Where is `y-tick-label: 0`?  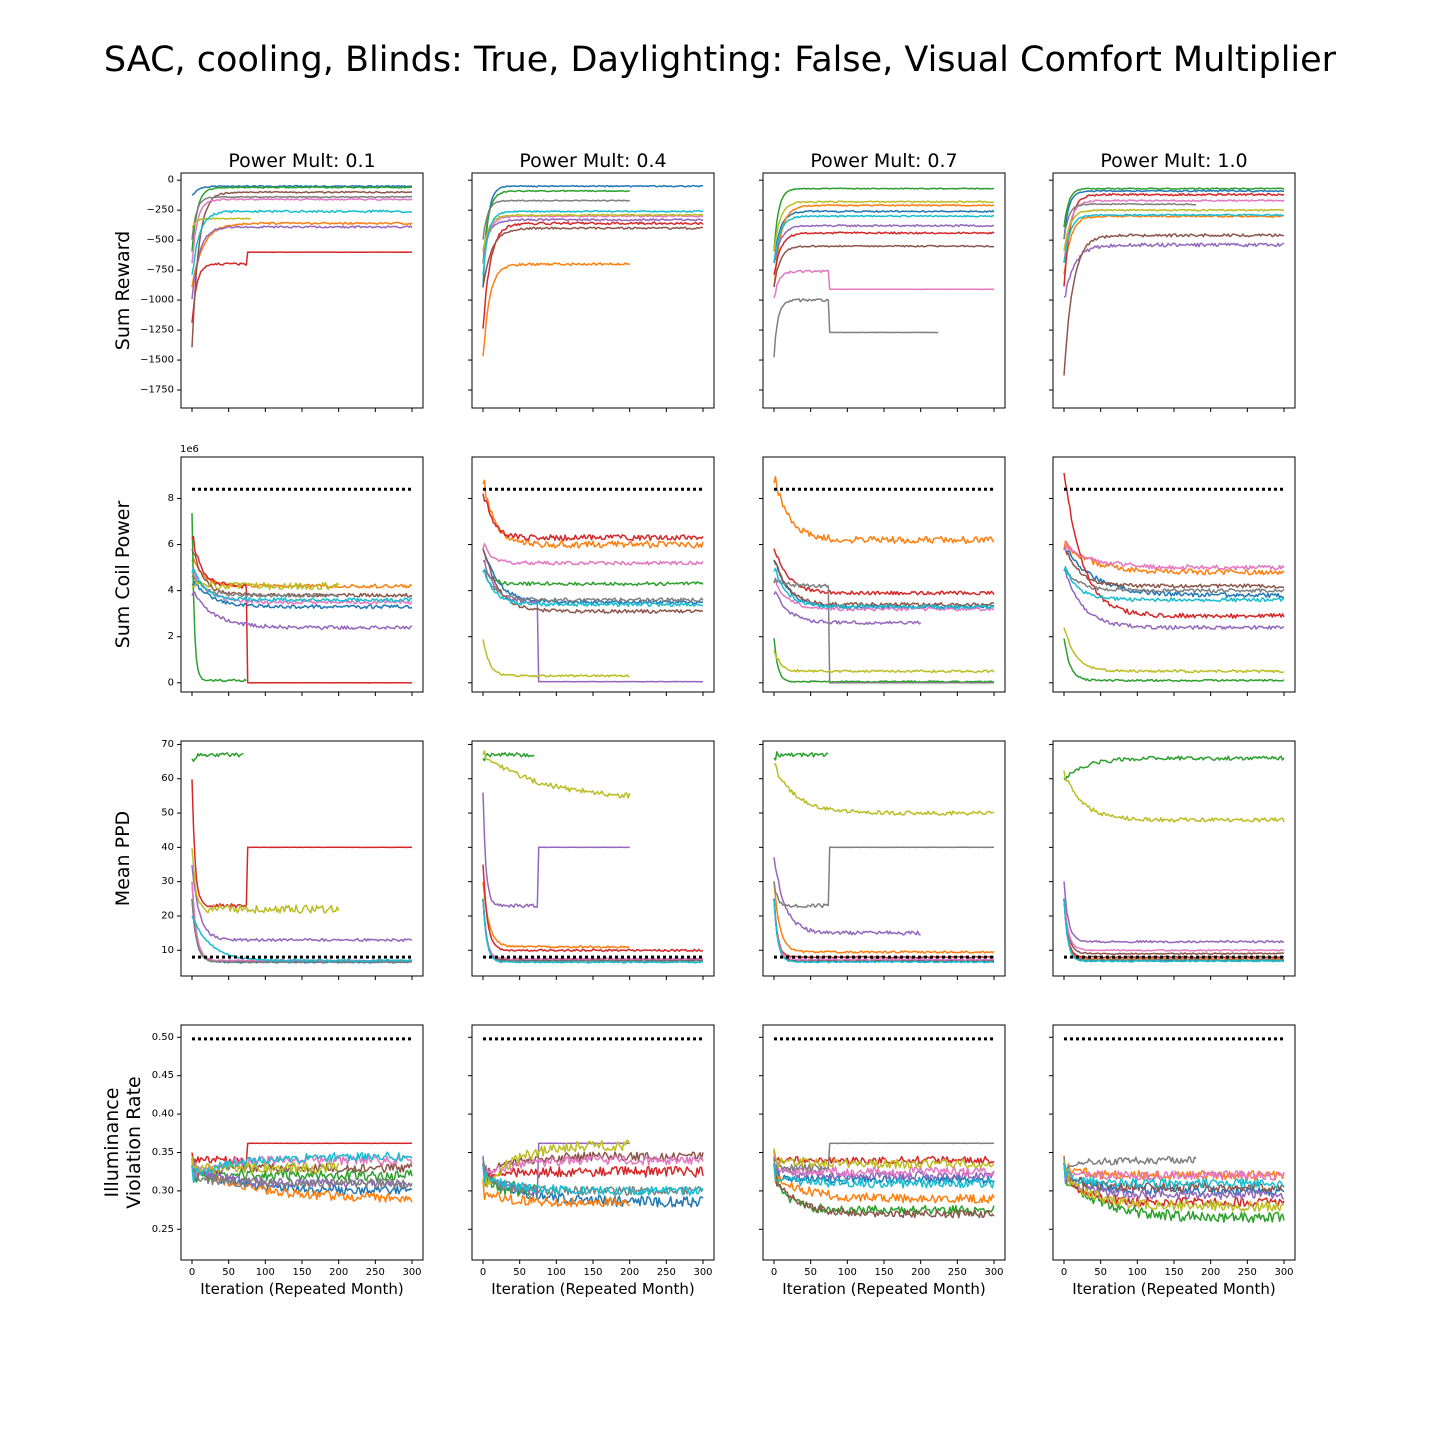
y-tick-label: 0 is located at coordinates (171, 682).